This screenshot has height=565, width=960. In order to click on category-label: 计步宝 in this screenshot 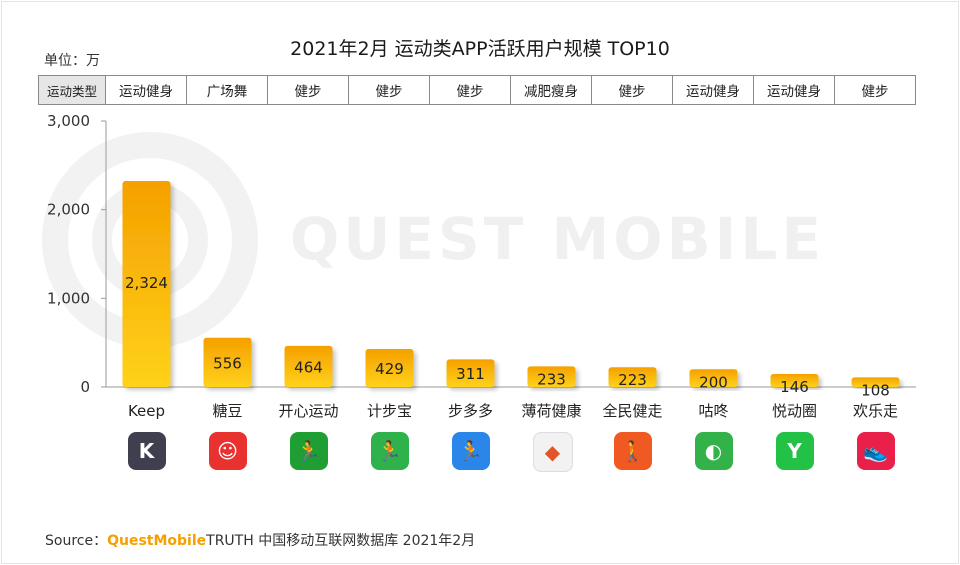, I will do `click(389, 411)`.